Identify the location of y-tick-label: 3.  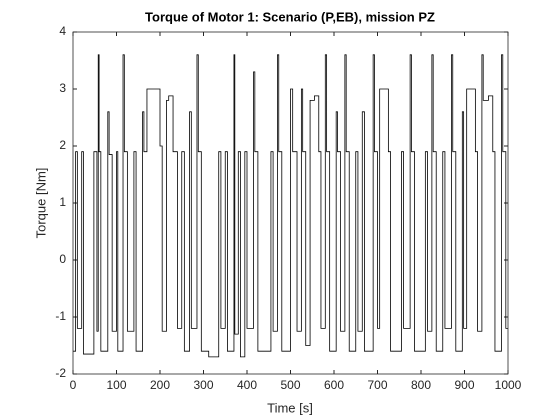
(62, 88).